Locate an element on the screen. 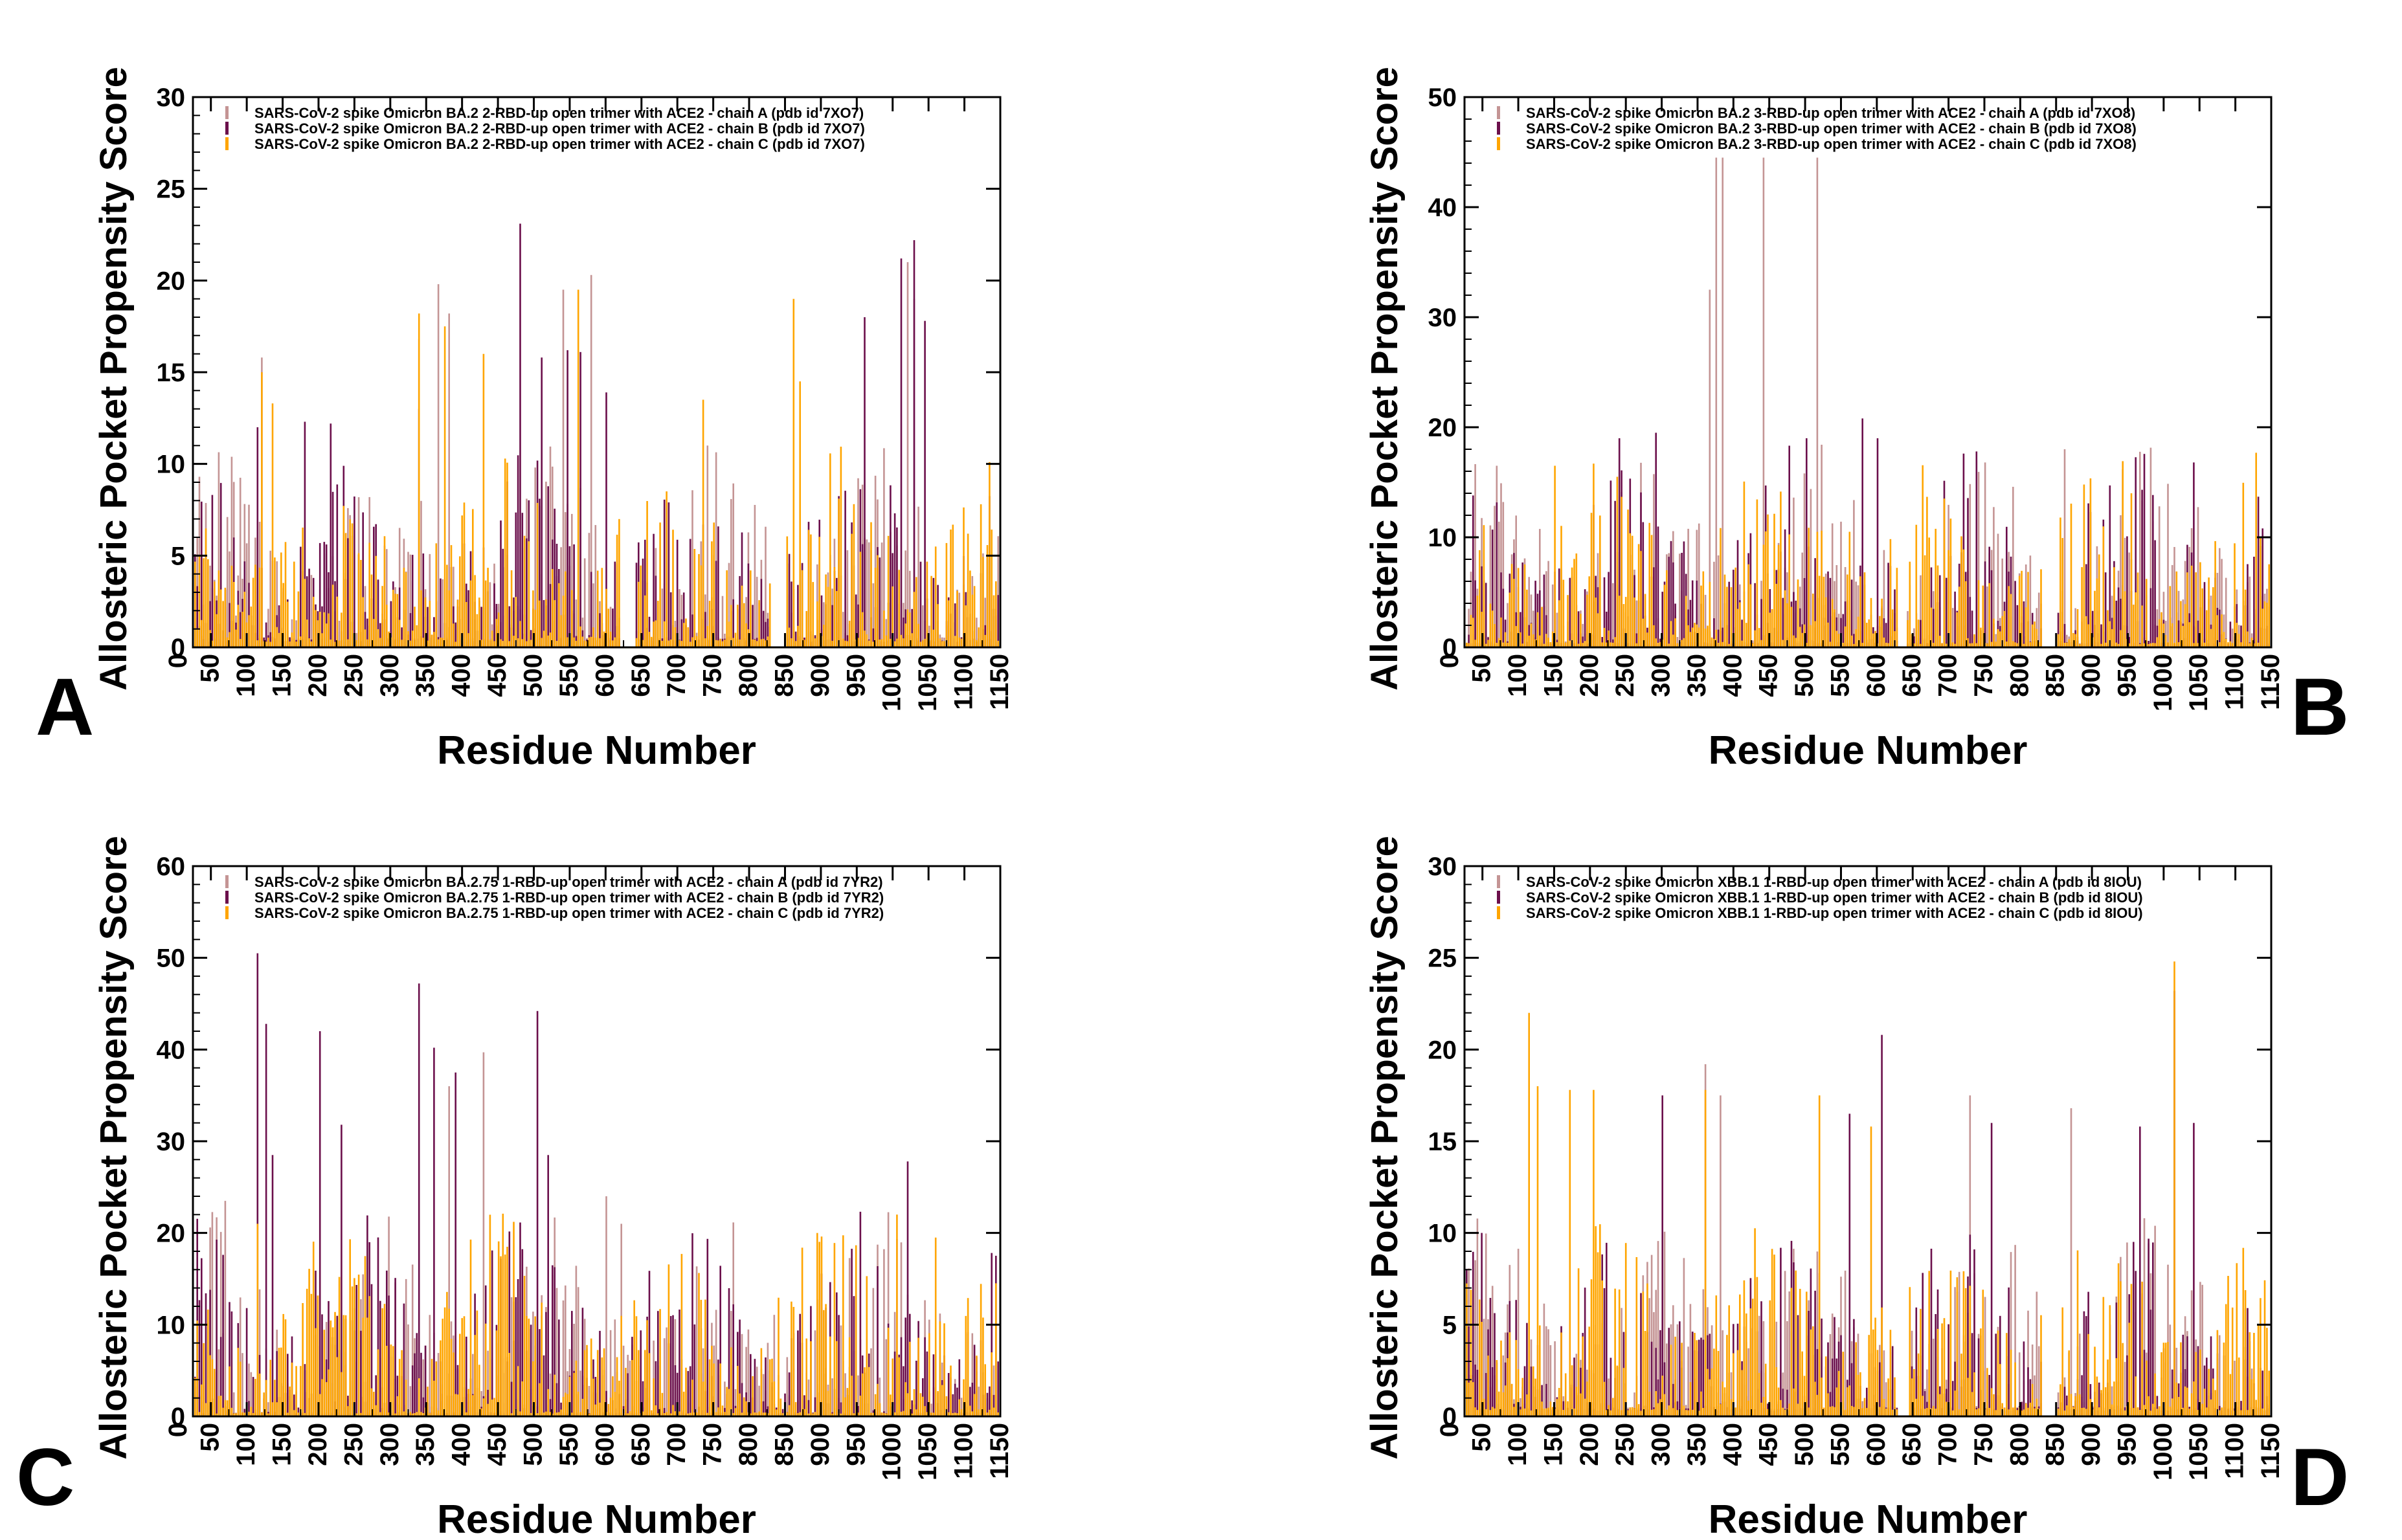 This screenshot has height=1540, width=2402. x-tick-label: 100 is located at coordinates (1518, 1445).